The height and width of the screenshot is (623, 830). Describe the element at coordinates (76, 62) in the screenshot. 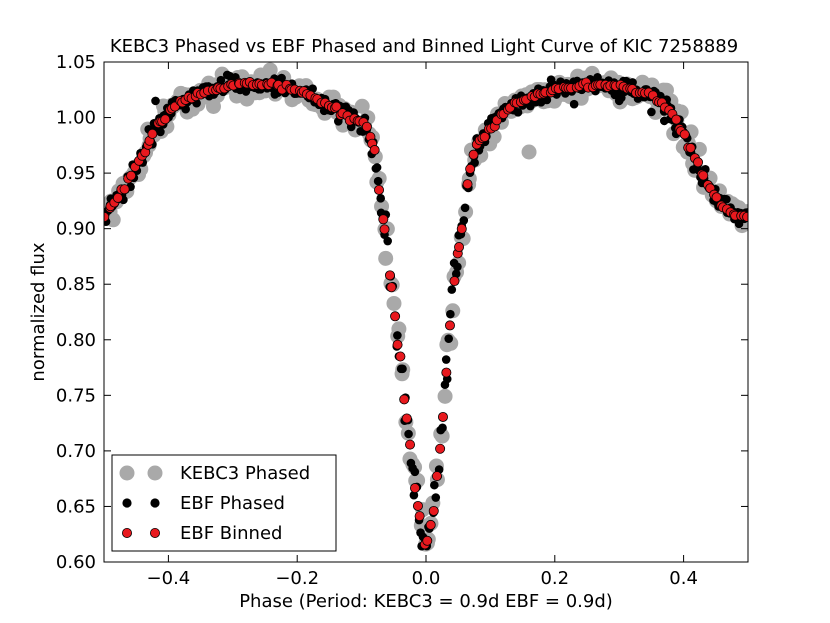

I see `y-tick-label: 1.05` at that location.